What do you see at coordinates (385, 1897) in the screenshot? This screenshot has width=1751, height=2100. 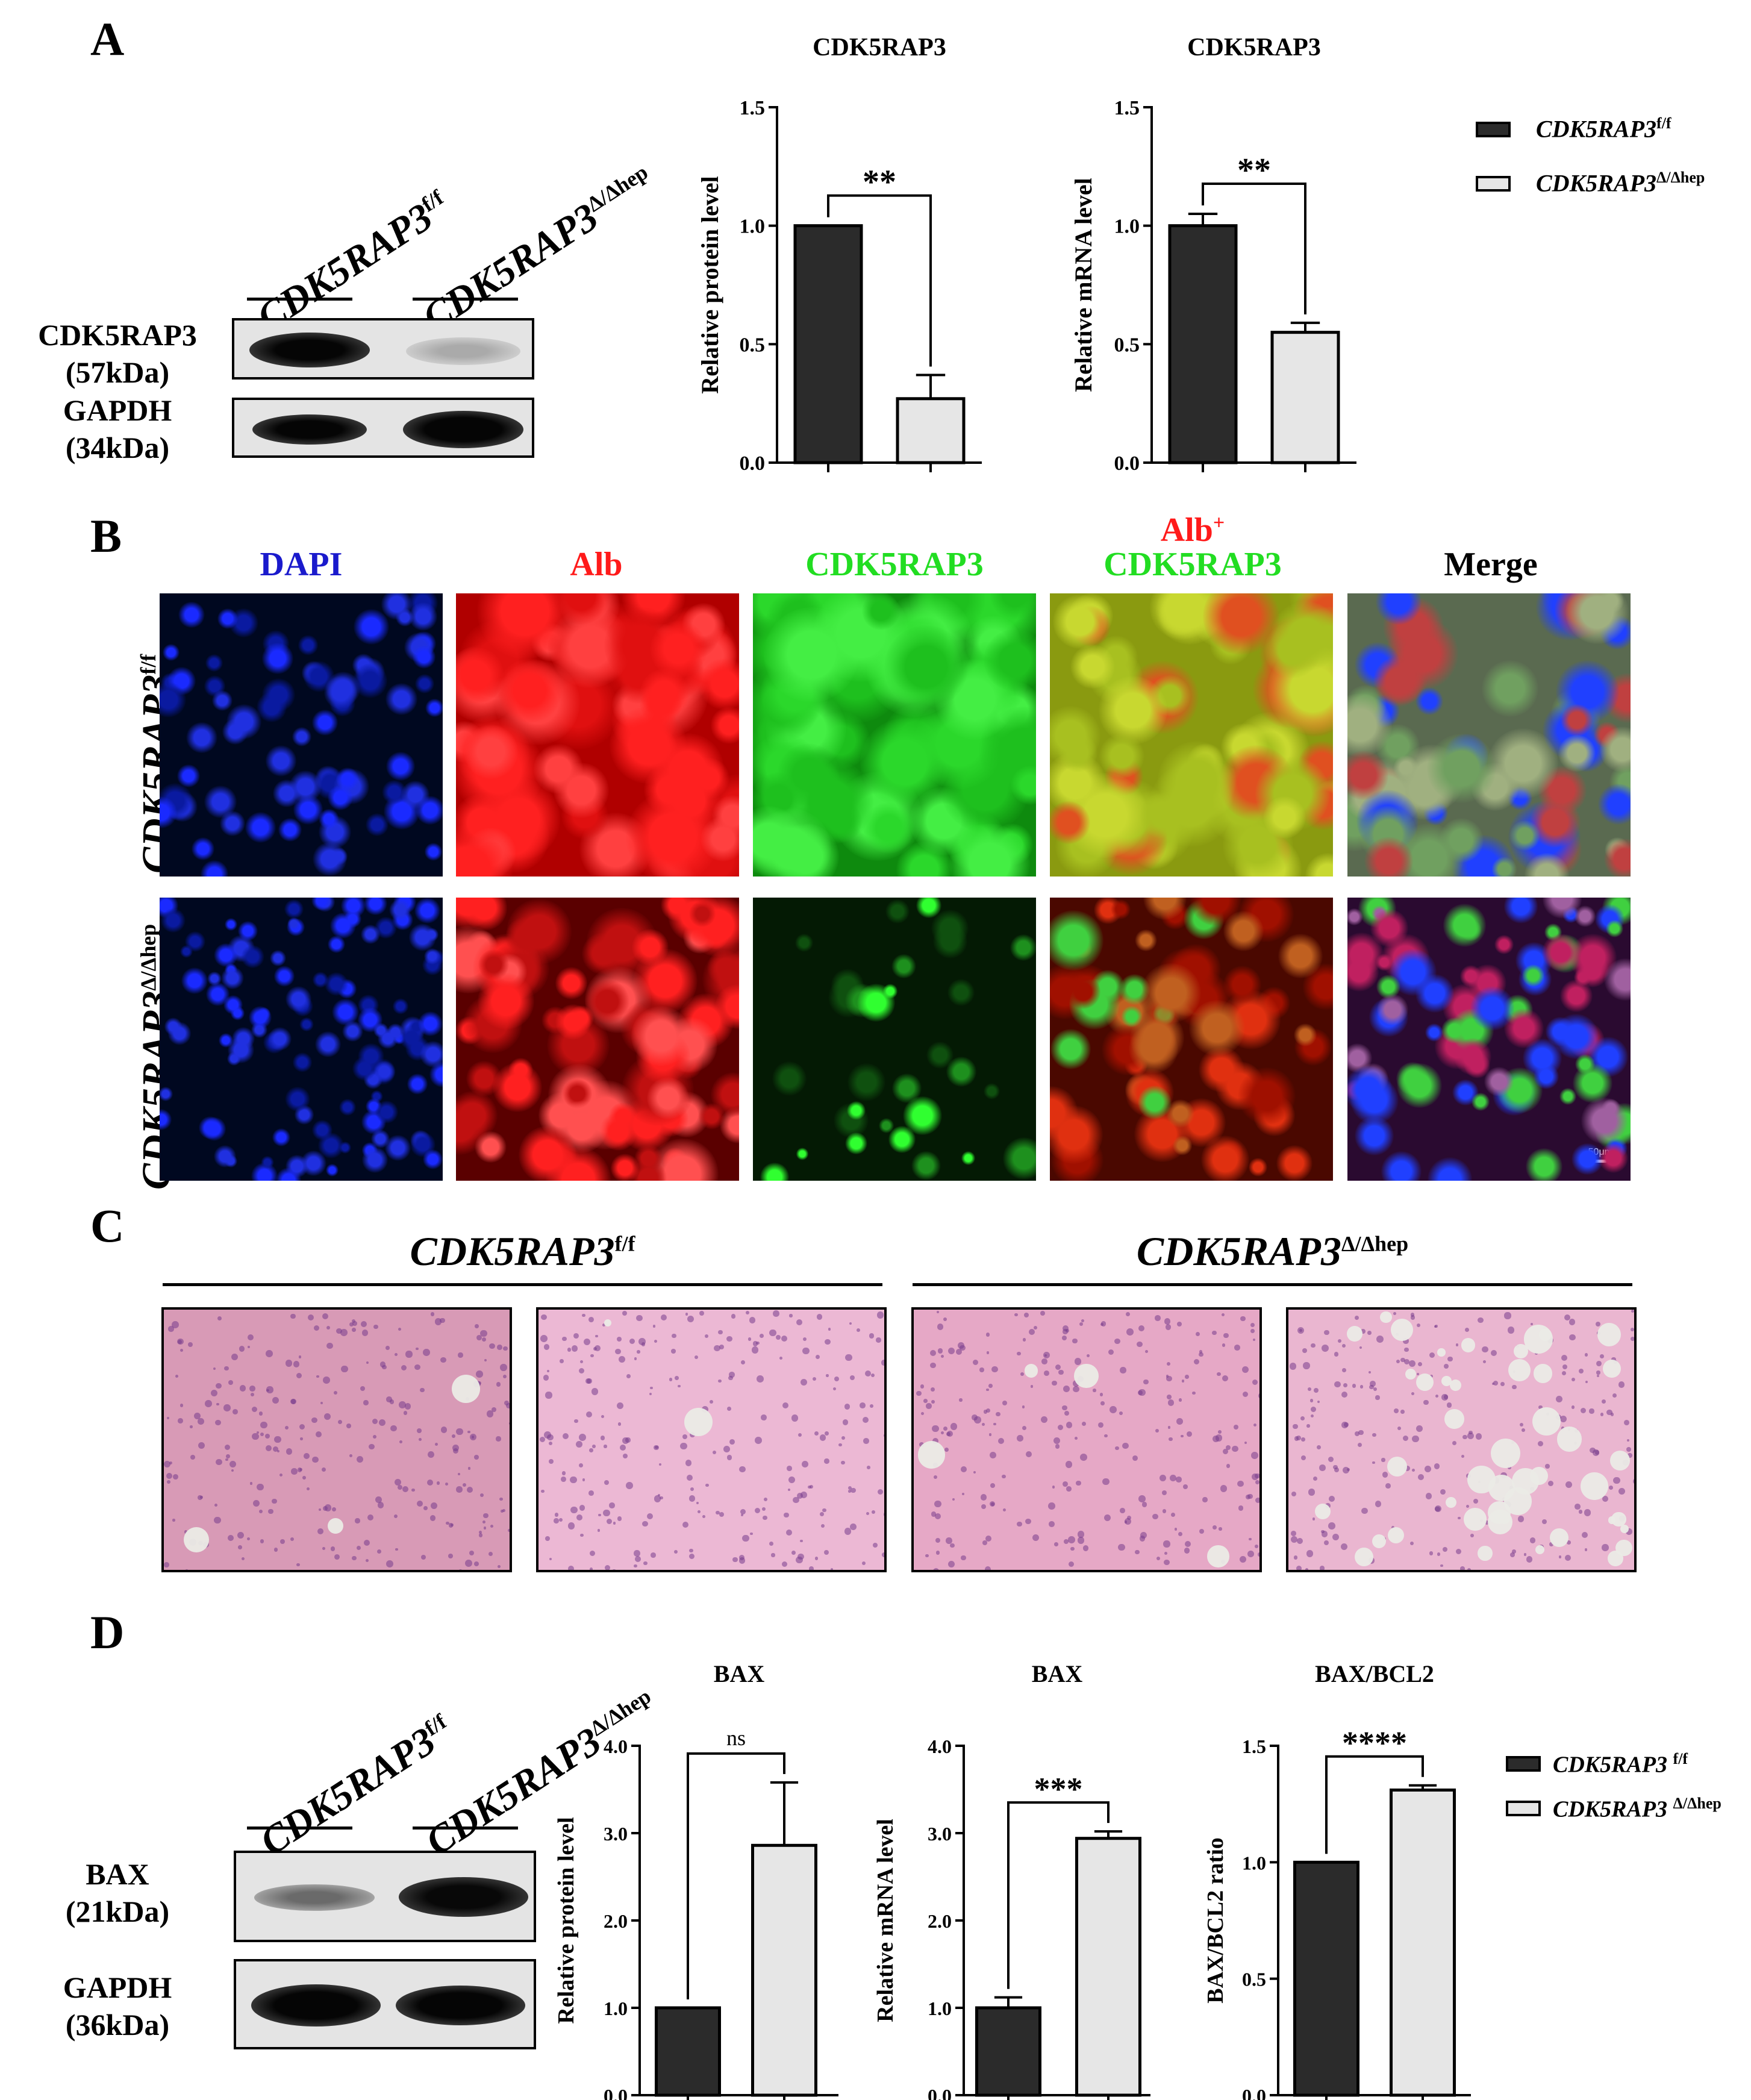 I see `blot-d-bax` at bounding box center [385, 1897].